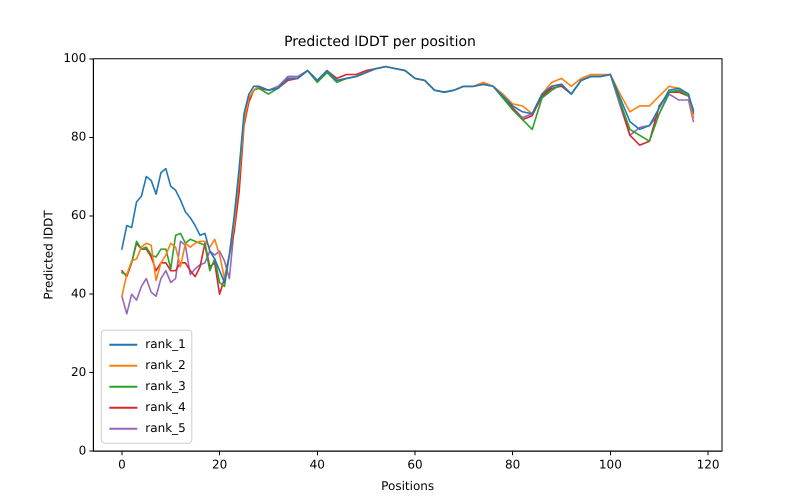 This screenshot has width=800, height=500. What do you see at coordinates (165, 427) in the screenshot?
I see `legend-label: rank_5` at bounding box center [165, 427].